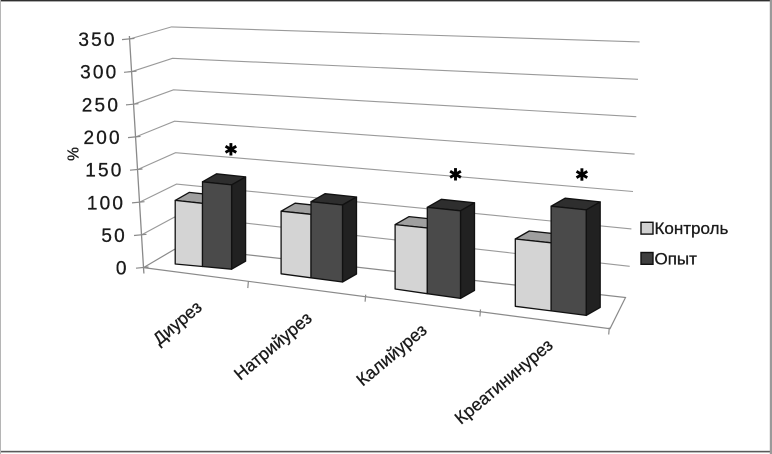 This screenshot has width=772, height=454. I want to click on svg-text: 50, so click(114, 236).